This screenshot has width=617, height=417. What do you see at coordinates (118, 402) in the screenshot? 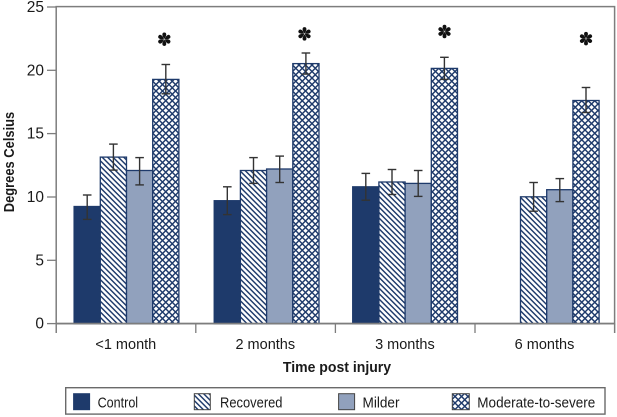
I see `svg-text: Control` at bounding box center [118, 402].